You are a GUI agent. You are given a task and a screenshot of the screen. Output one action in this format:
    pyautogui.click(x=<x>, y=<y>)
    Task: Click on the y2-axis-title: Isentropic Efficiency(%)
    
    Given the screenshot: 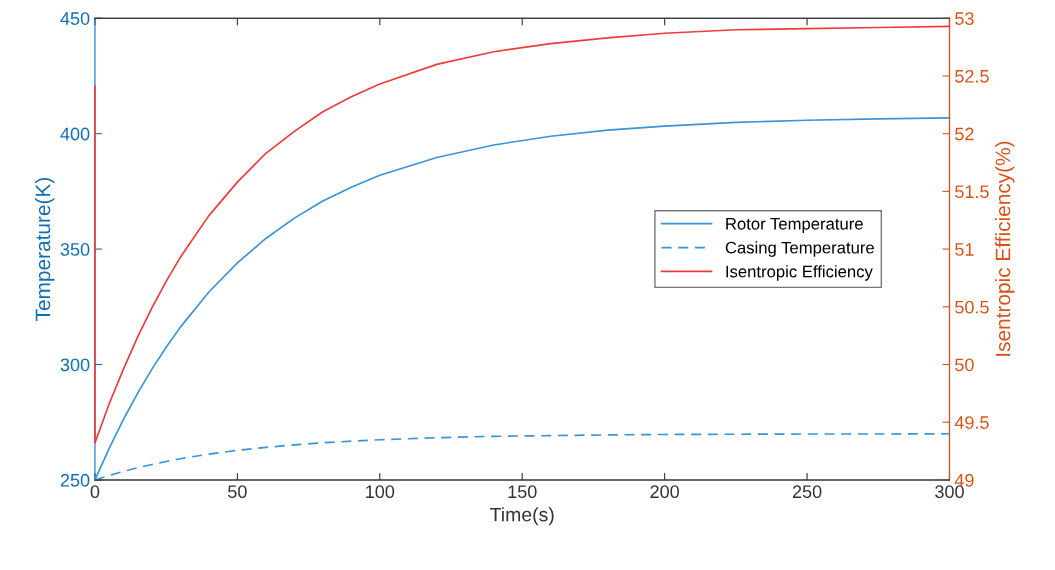 What is the action you would take?
    pyautogui.click(x=1005, y=248)
    